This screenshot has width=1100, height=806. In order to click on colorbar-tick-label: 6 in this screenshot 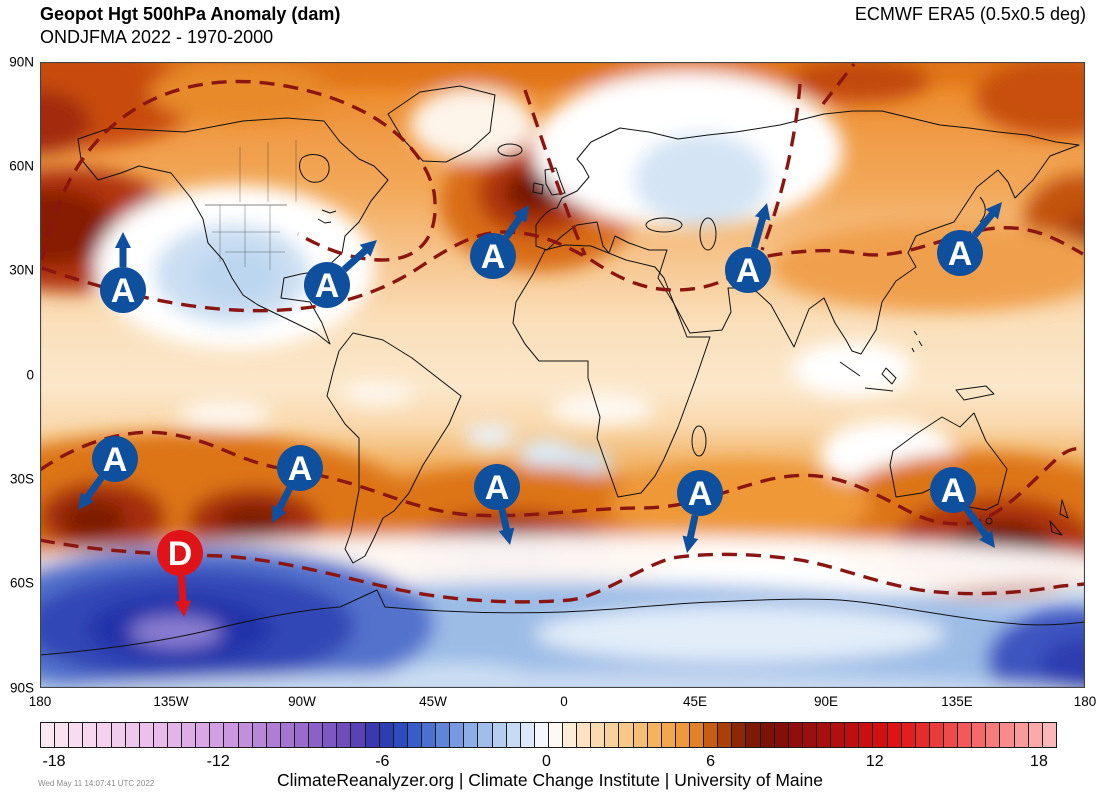, I will do `click(711, 761)`.